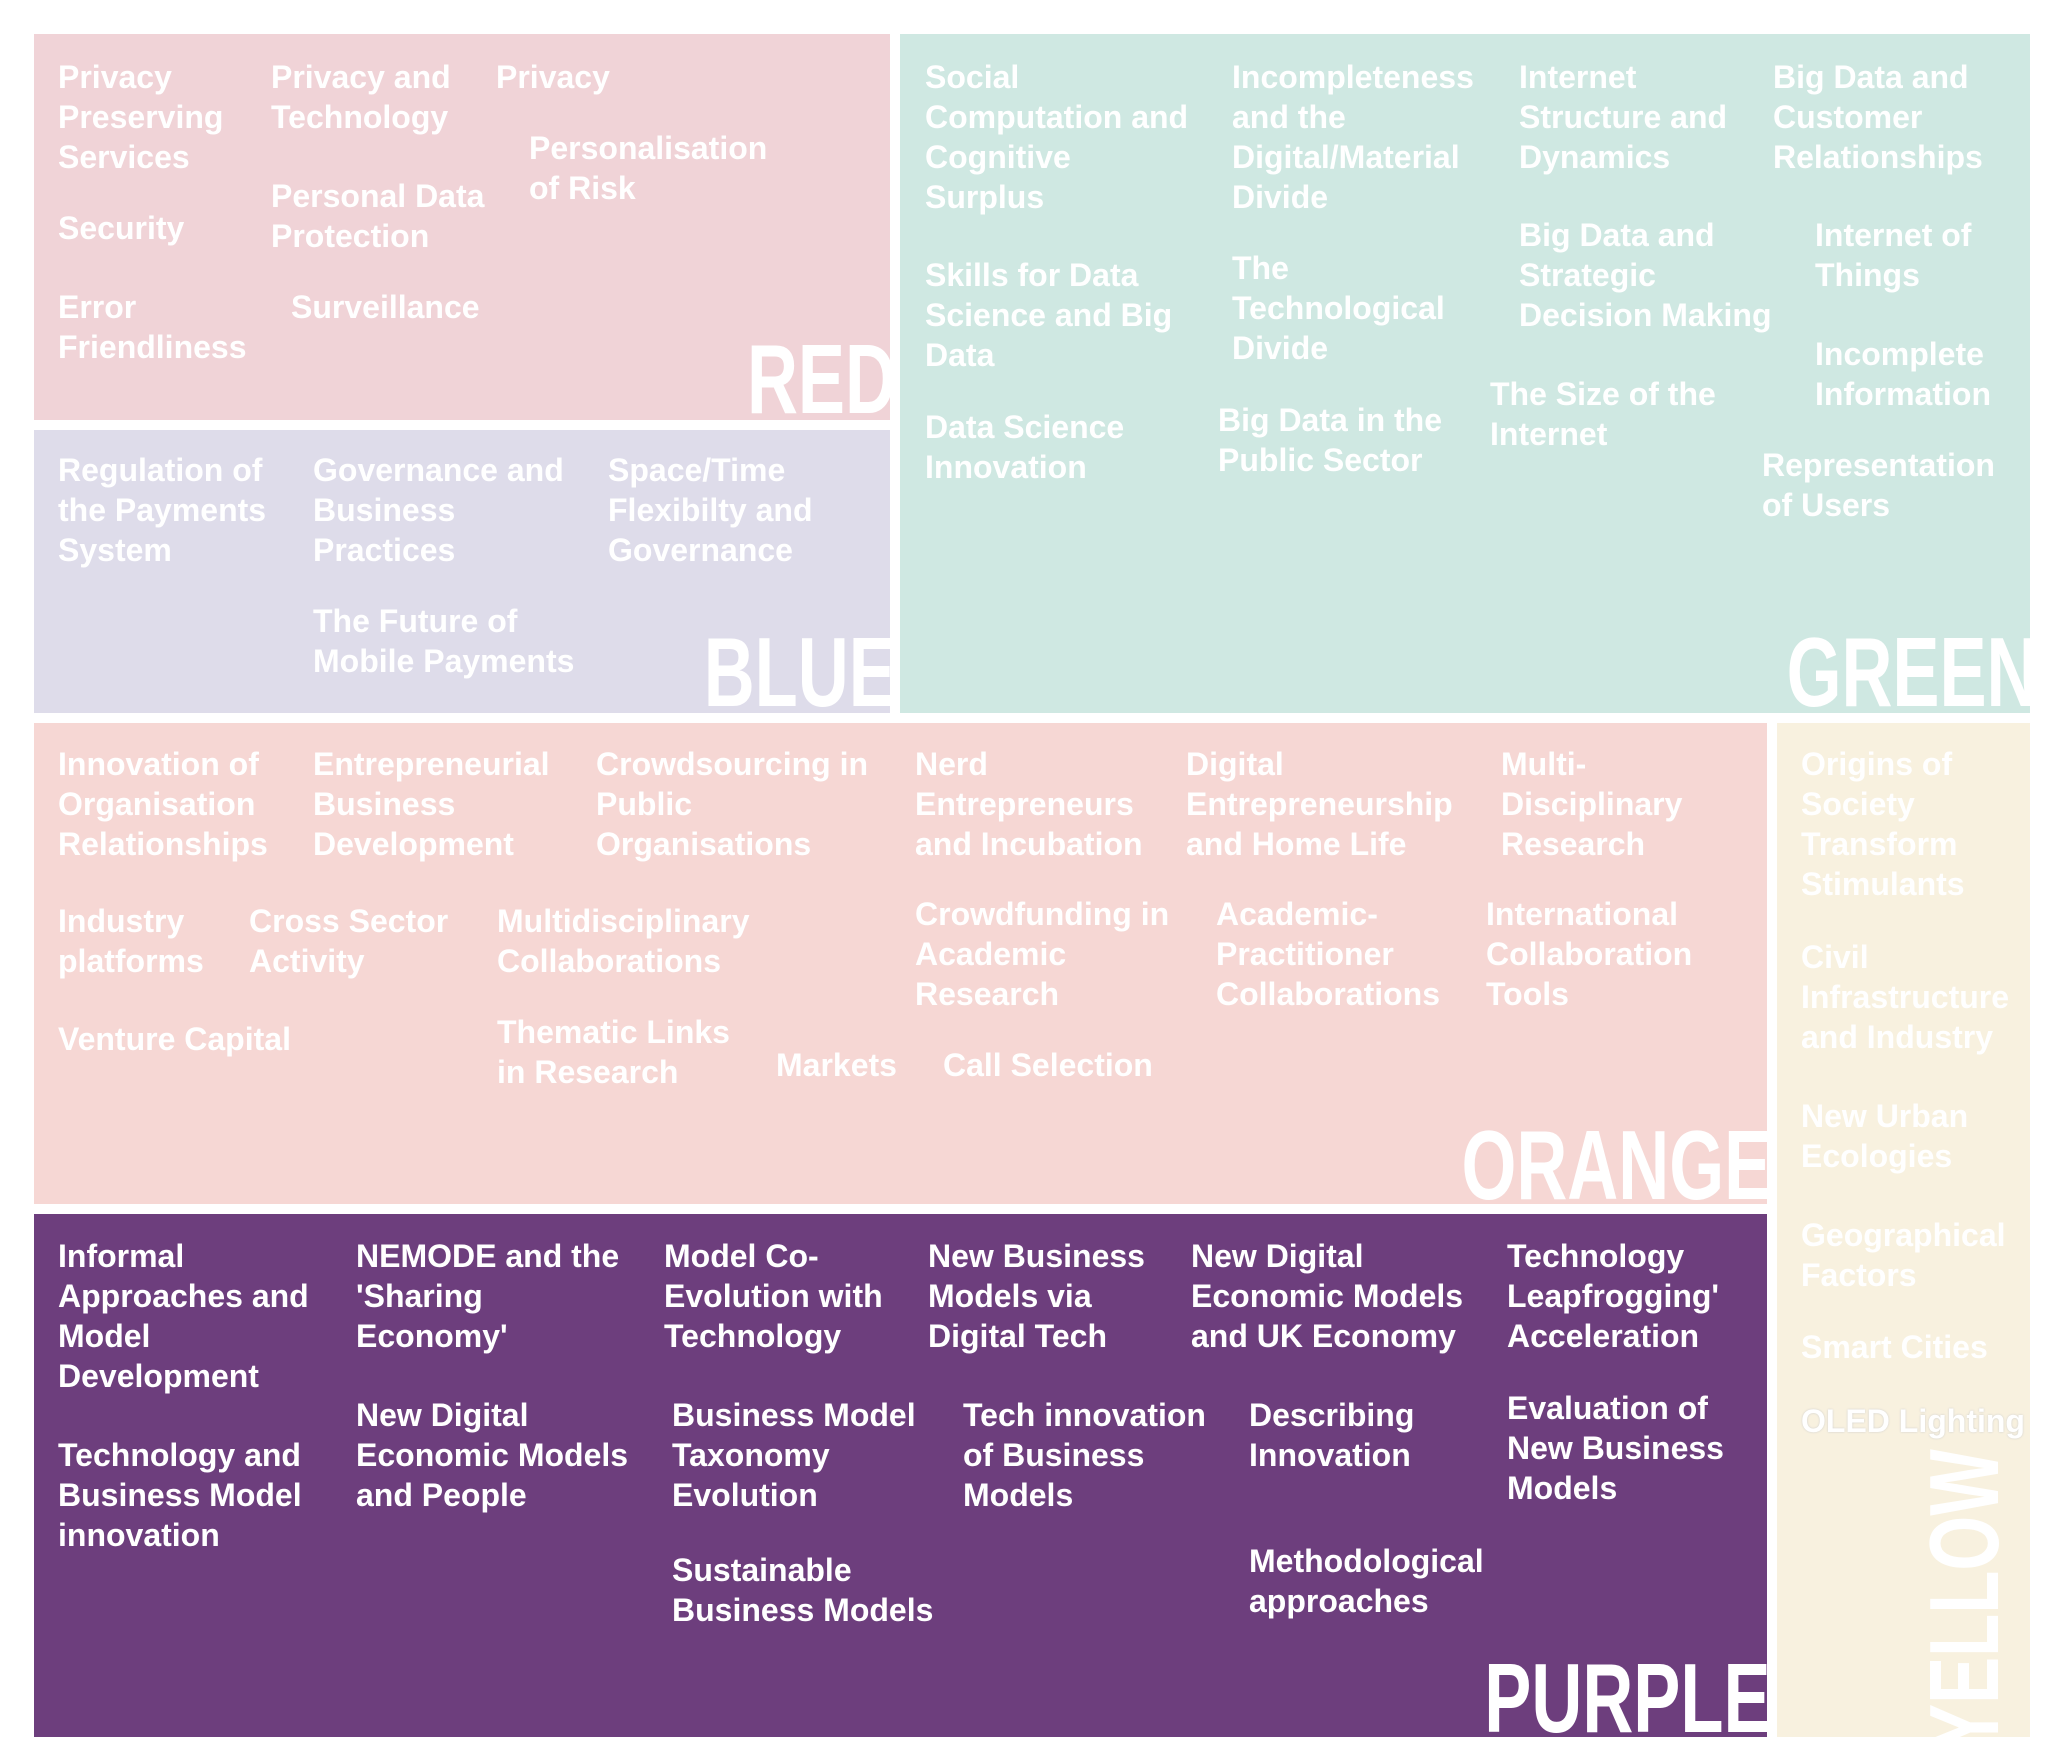  What do you see at coordinates (1625, 1690) in the screenshot?
I see `region-title-purple: PURPLE` at bounding box center [1625, 1690].